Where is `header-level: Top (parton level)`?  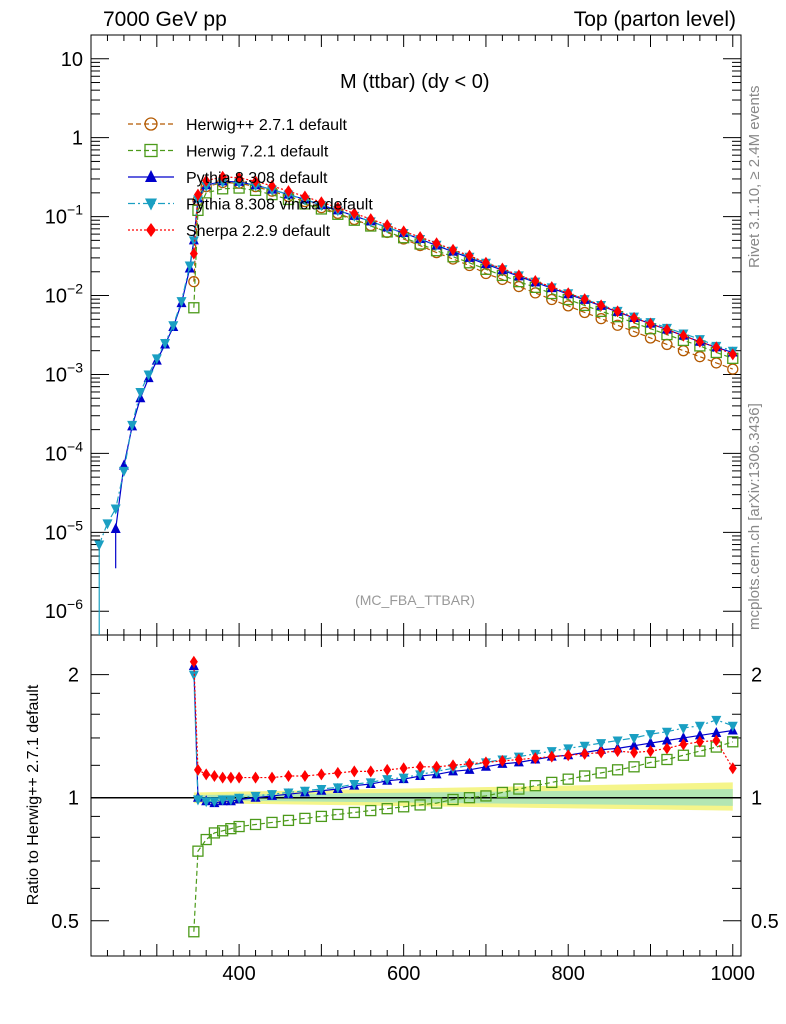 header-level: Top (parton level) is located at coordinates (654, 19).